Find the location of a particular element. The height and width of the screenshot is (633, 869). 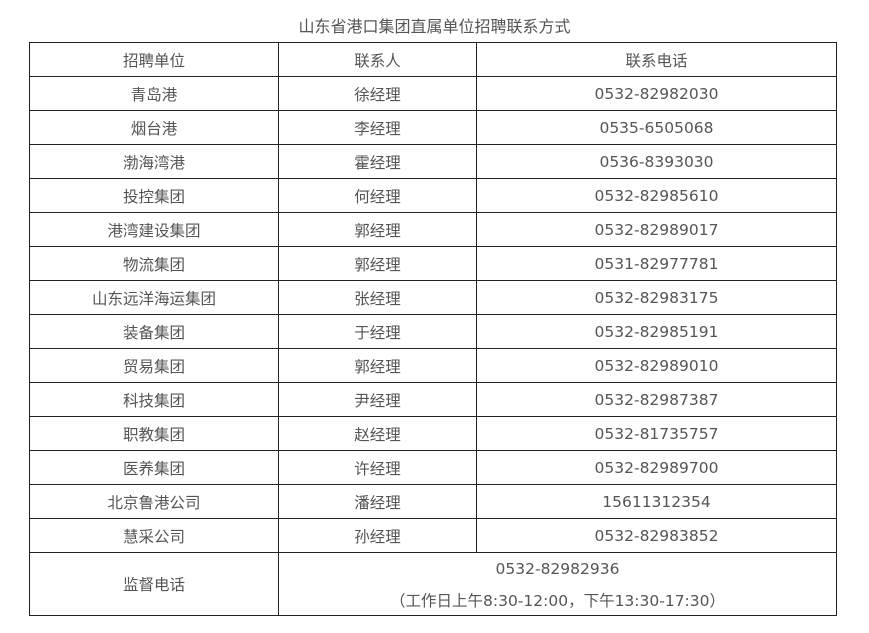

table-header-row: 招聘单位 联系人 联系电话 is located at coordinates (433, 59).